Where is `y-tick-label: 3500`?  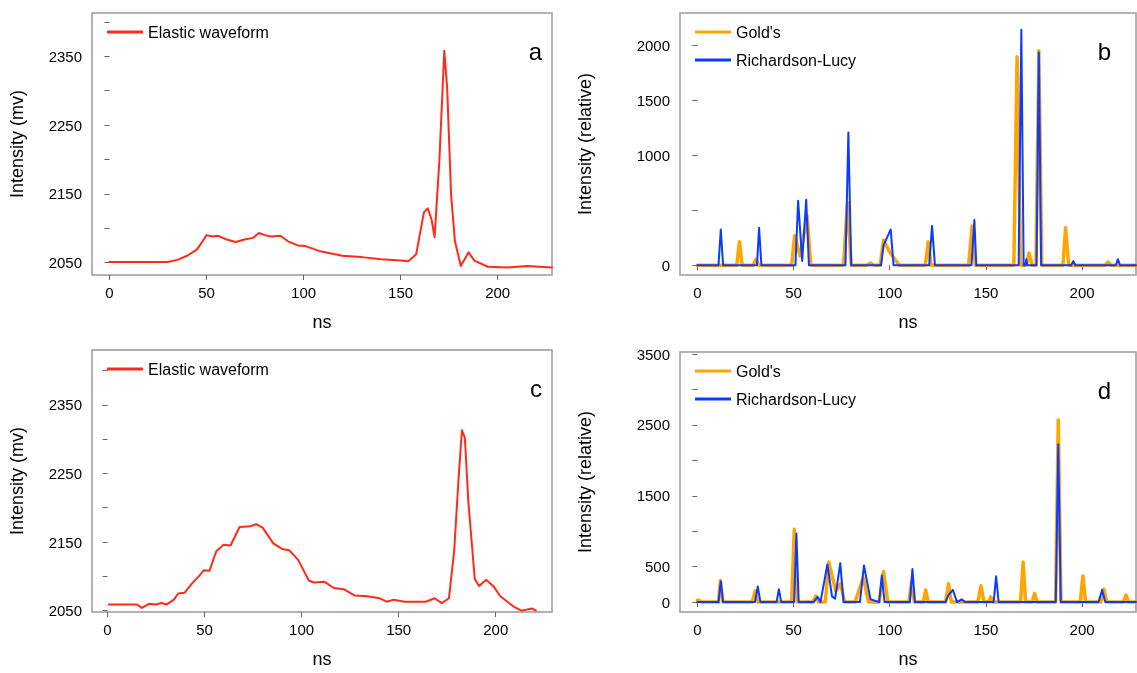
y-tick-label: 3500 is located at coordinates (653, 354).